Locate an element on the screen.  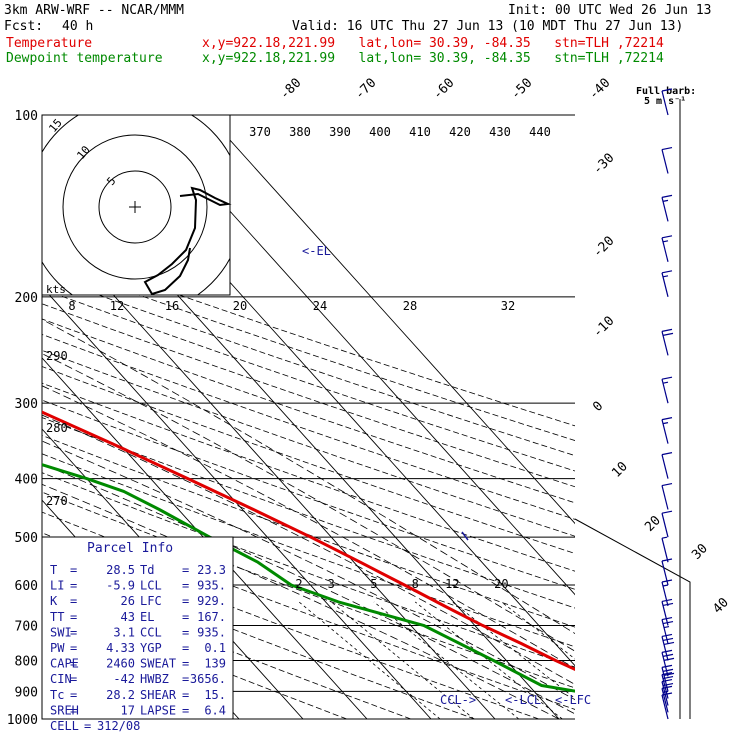
mixing-ratio-label: 8 is located at coordinates (415, 584).